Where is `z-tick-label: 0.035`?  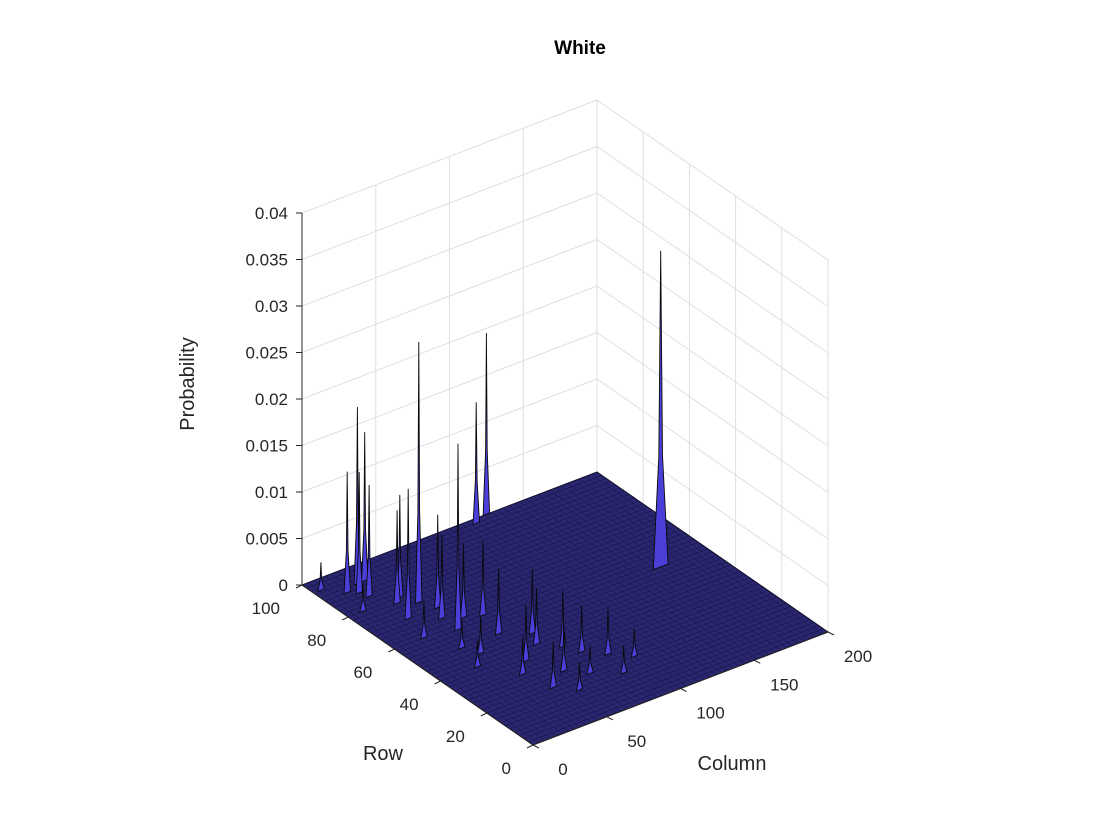
z-tick-label: 0.035 is located at coordinates (266, 260).